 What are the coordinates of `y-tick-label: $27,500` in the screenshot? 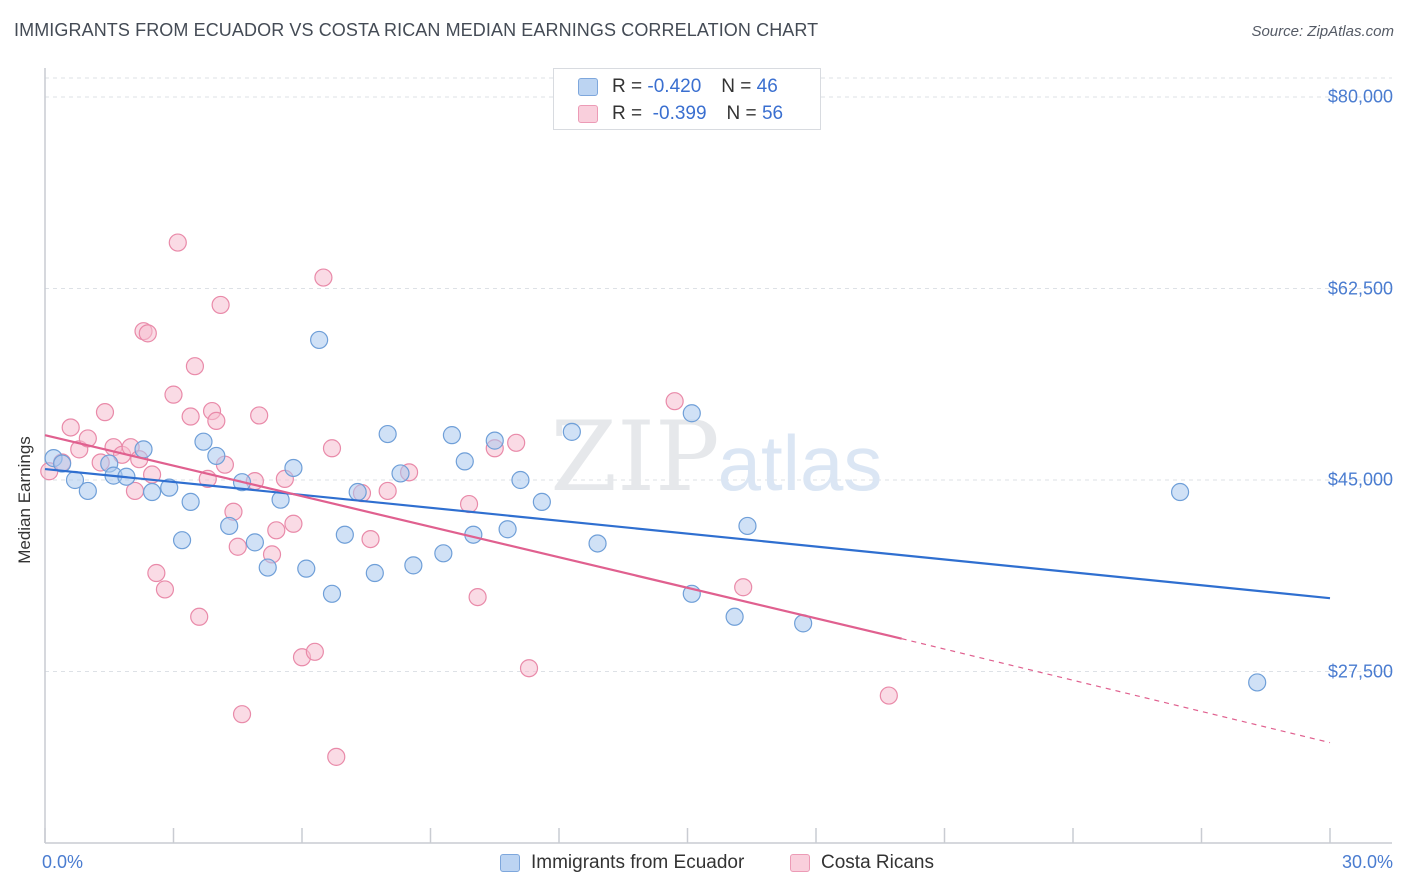 It's located at (1360, 671).